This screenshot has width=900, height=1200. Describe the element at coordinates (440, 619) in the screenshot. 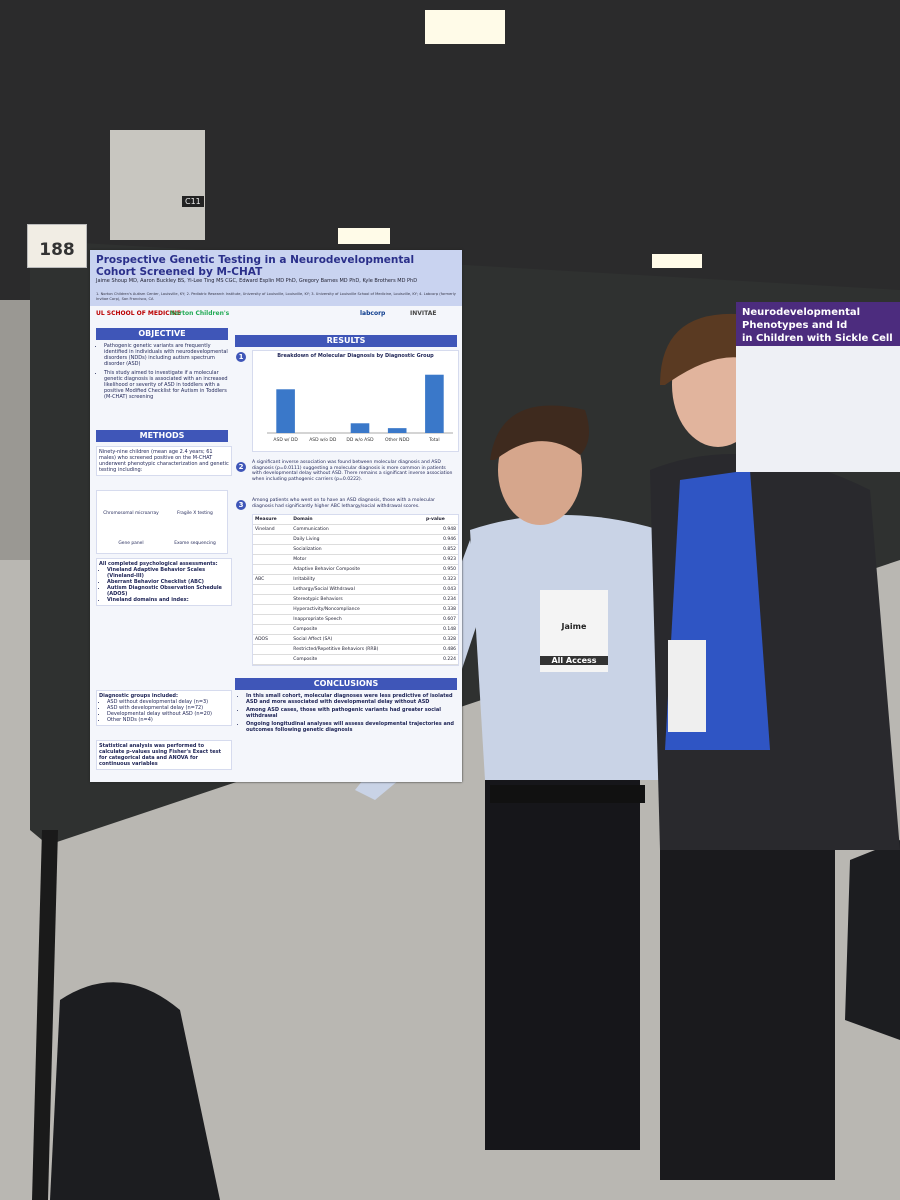

I see `table-cell: 0.607` at that location.